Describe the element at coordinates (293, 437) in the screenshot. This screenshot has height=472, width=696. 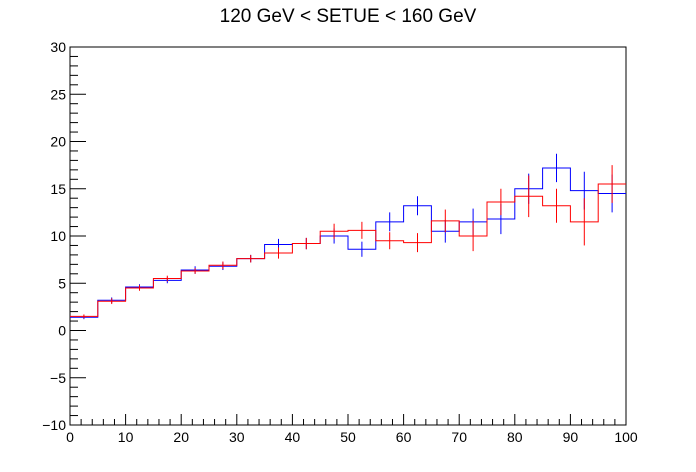
I see `x-tick-label: 40` at that location.